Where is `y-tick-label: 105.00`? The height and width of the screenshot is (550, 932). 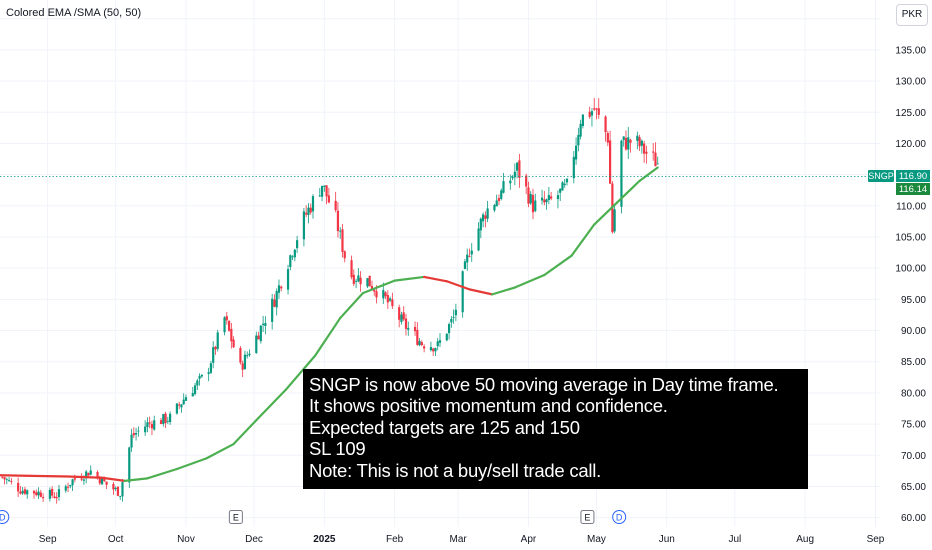
y-tick-label: 105.00 is located at coordinates (910, 237).